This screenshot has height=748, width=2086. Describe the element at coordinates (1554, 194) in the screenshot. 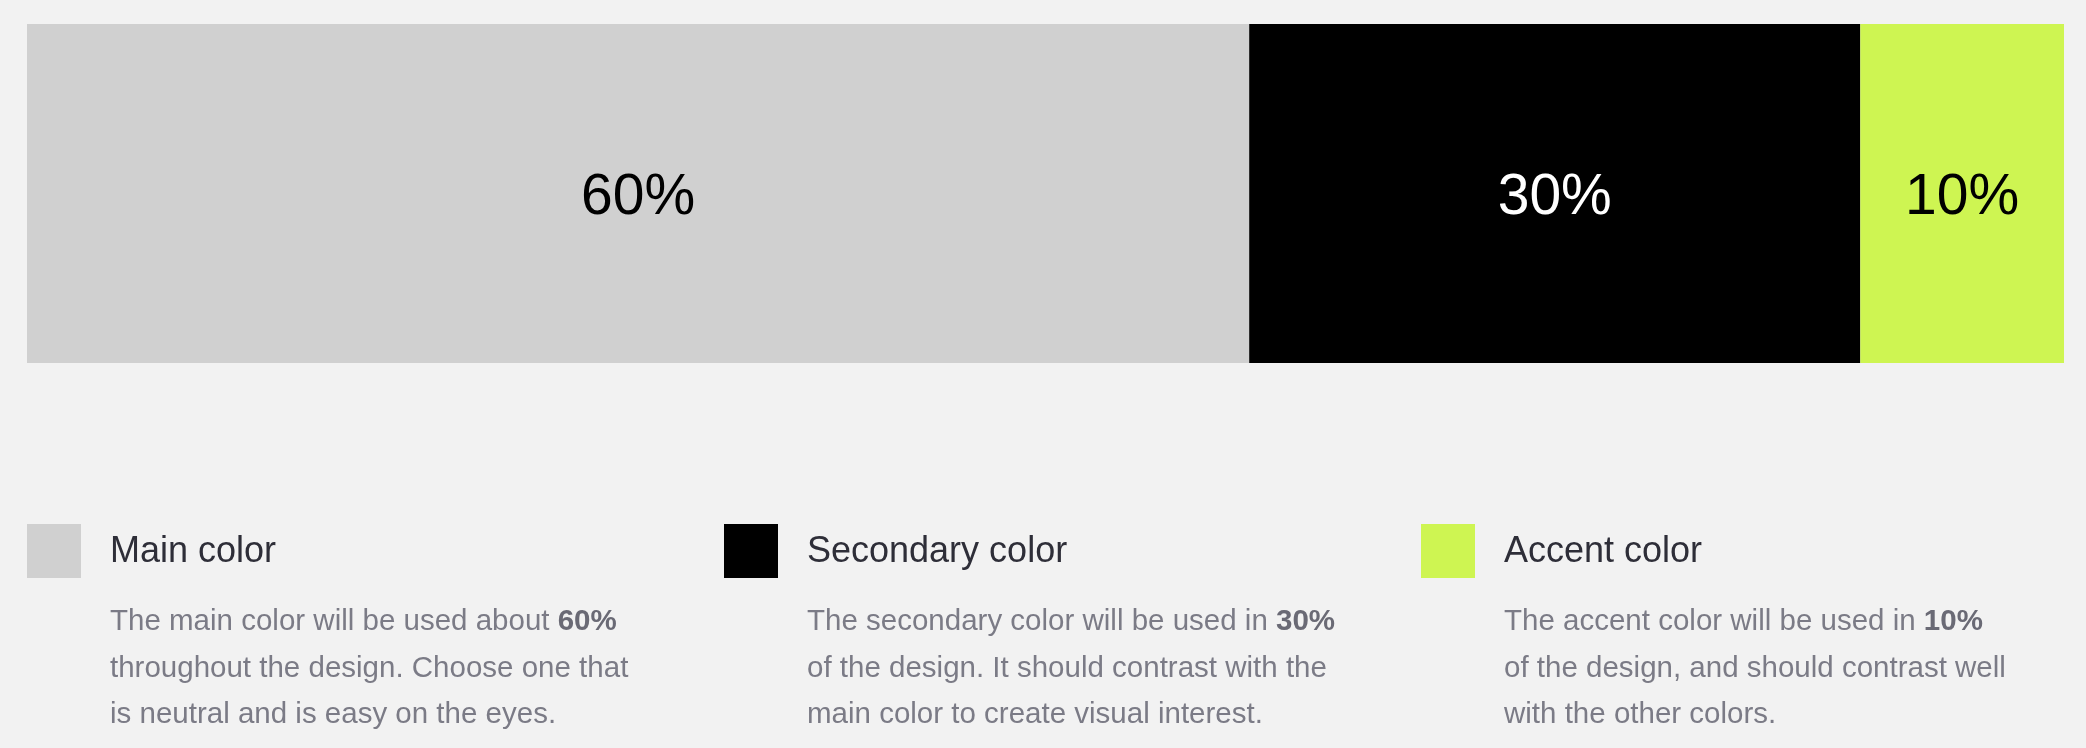

I see `data-label: 30%` at that location.